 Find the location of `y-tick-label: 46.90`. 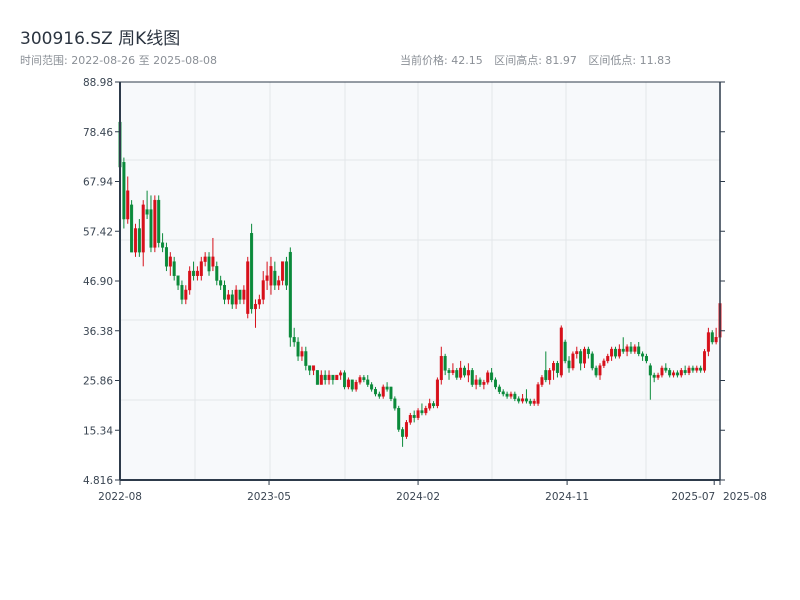

y-tick-label: 46.90 is located at coordinates (98, 282).